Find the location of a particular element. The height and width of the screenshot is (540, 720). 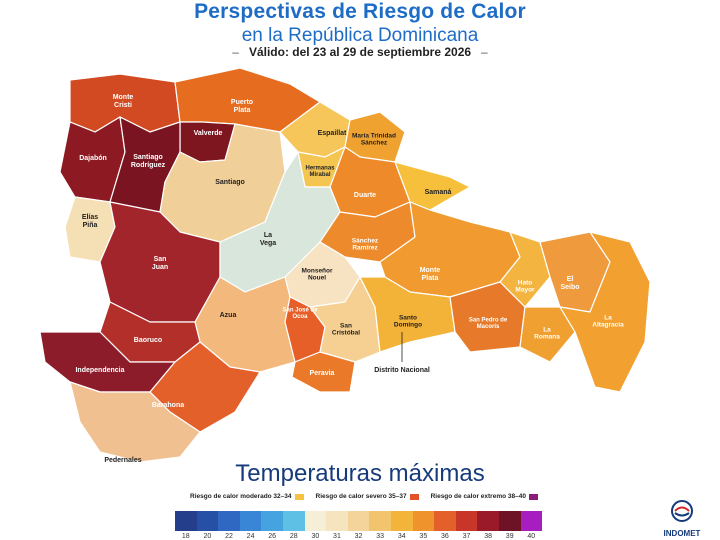

risk-severe: Riesgo de calor severo 35–37 is located at coordinates (367, 496).